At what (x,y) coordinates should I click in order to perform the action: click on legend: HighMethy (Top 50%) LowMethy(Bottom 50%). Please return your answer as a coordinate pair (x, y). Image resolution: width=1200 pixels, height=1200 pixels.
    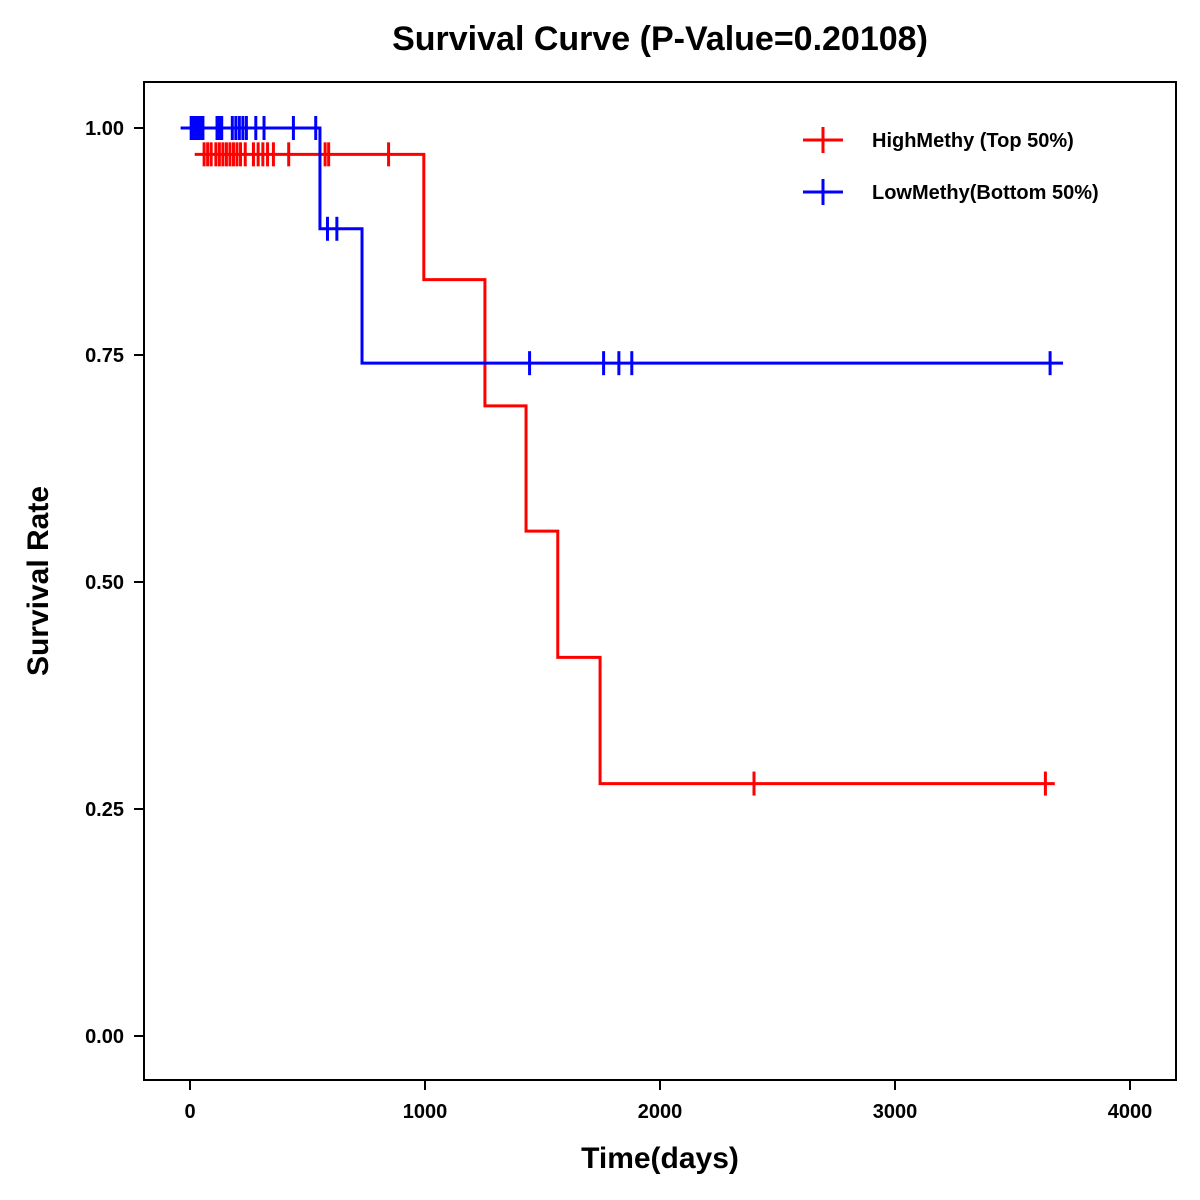
    Looking at the image, I should click on (951, 166).